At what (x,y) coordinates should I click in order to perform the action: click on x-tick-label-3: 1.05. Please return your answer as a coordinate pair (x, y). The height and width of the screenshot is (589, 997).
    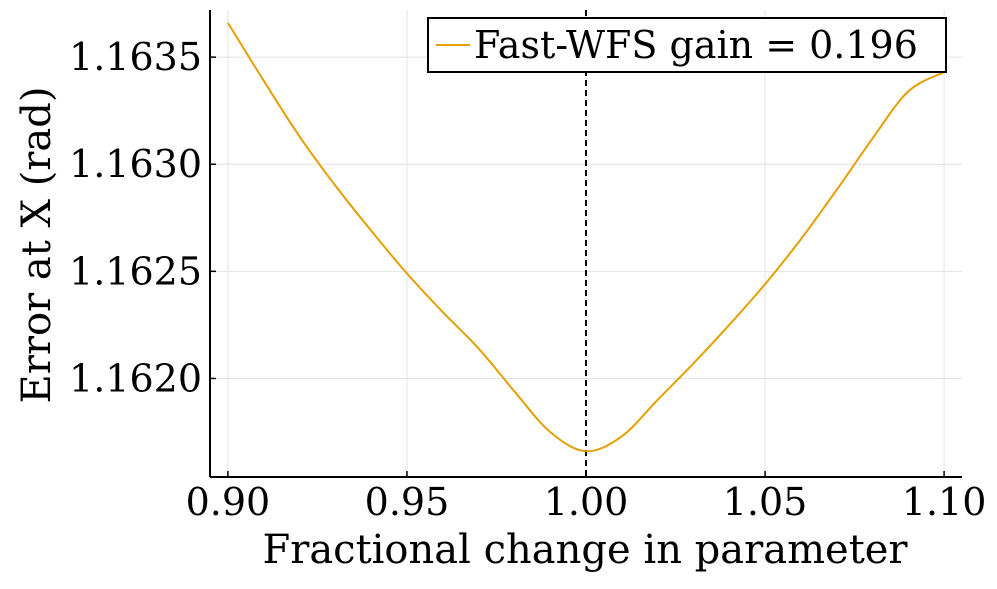
    Looking at the image, I should click on (765, 502).